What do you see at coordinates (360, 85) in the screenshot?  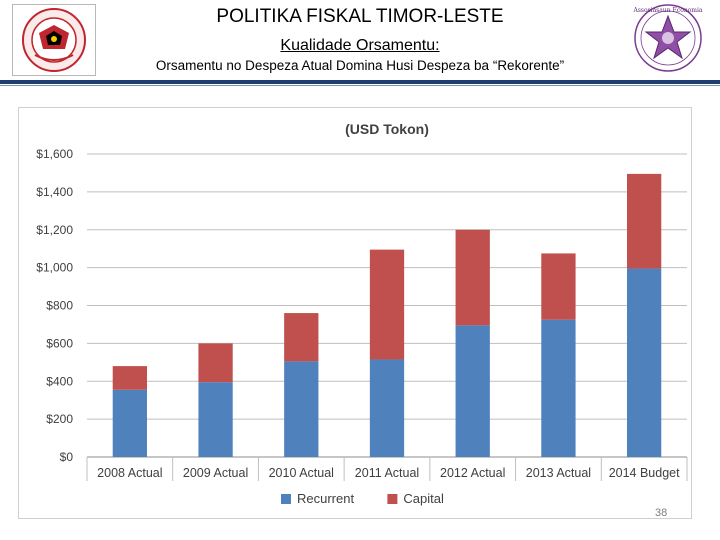 I see `header-divider-thin` at bounding box center [360, 85].